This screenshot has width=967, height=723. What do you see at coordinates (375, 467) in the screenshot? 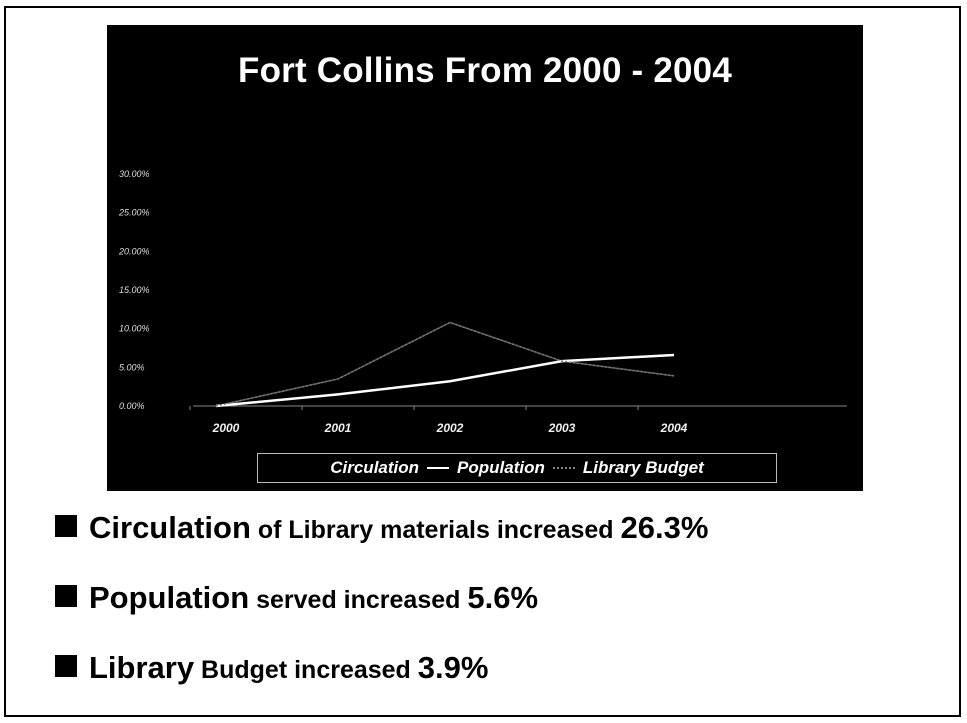
I see `legend-item-circulation: Circulation` at bounding box center [375, 467].